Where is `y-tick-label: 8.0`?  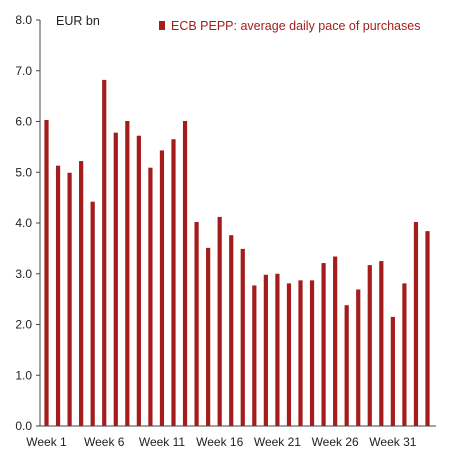
y-tick-label: 8.0 is located at coordinates (23, 20).